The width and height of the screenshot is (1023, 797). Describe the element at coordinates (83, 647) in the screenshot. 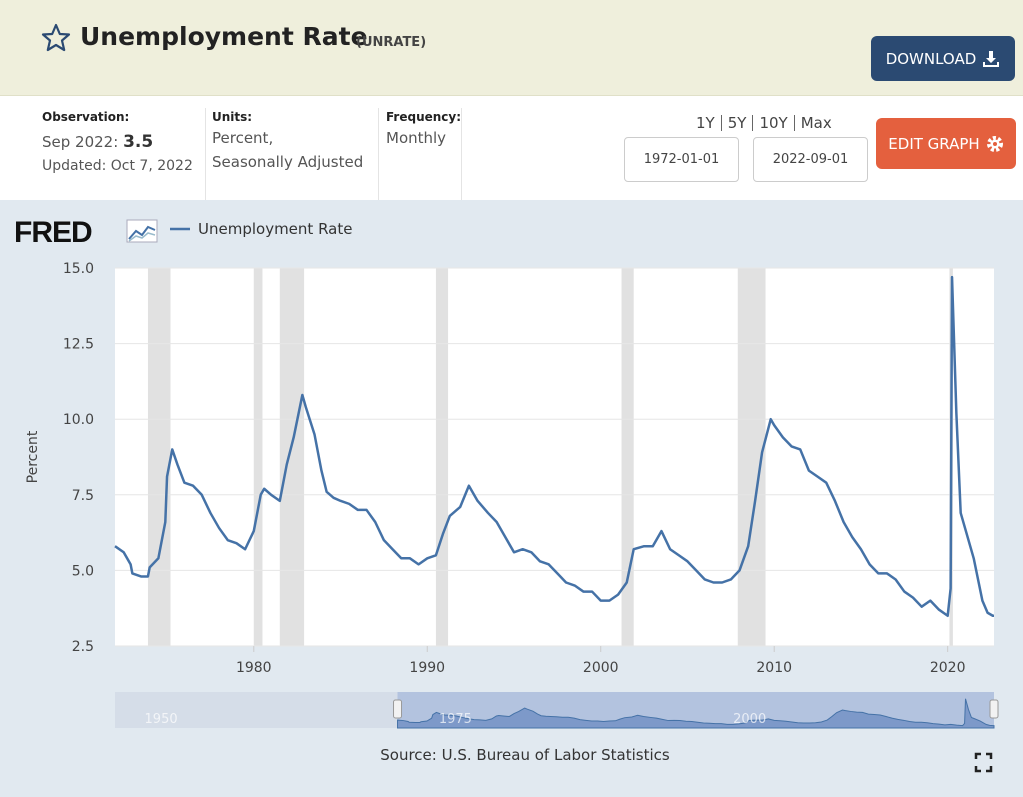

I see `y-tick-label: 2.5` at that location.